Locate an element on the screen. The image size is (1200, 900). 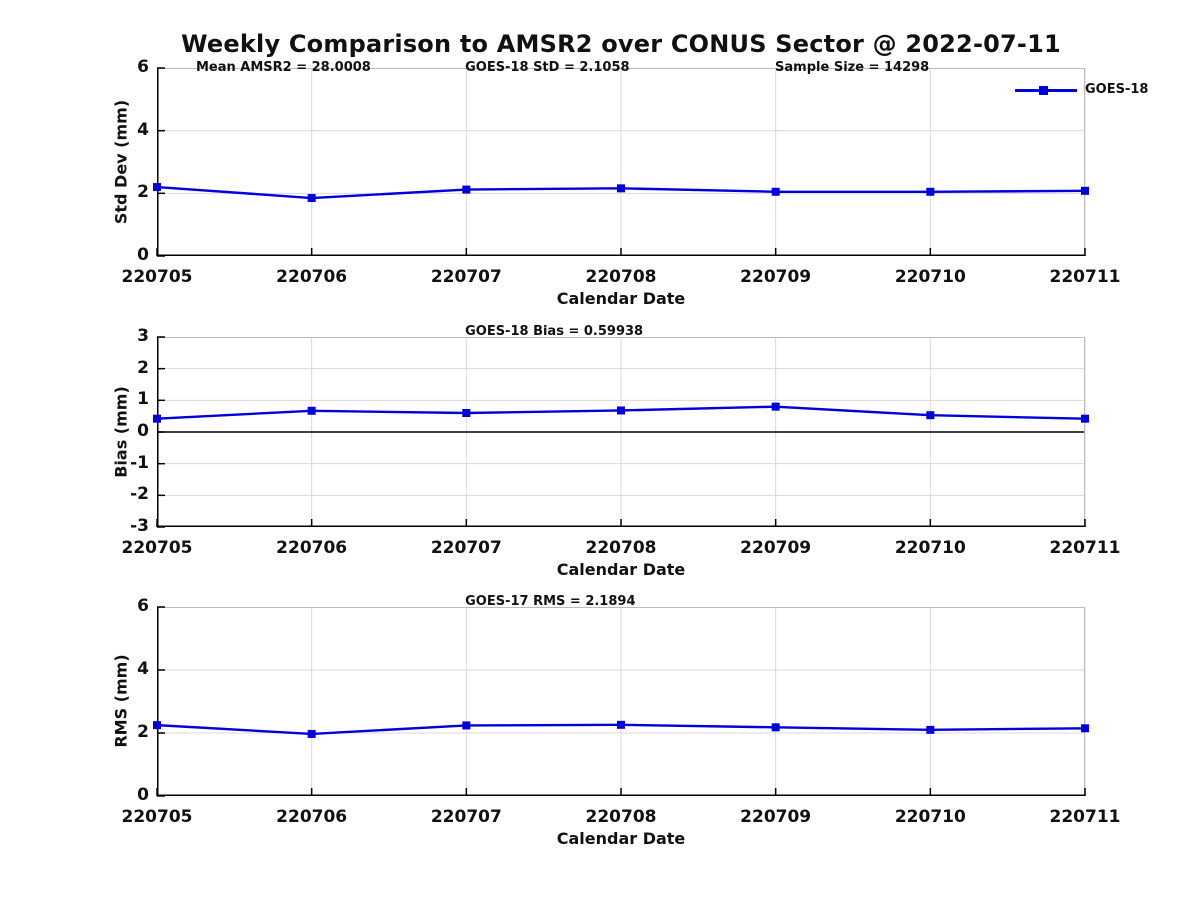
rms-x-axis-label: Calendar Date is located at coordinates (621, 838).